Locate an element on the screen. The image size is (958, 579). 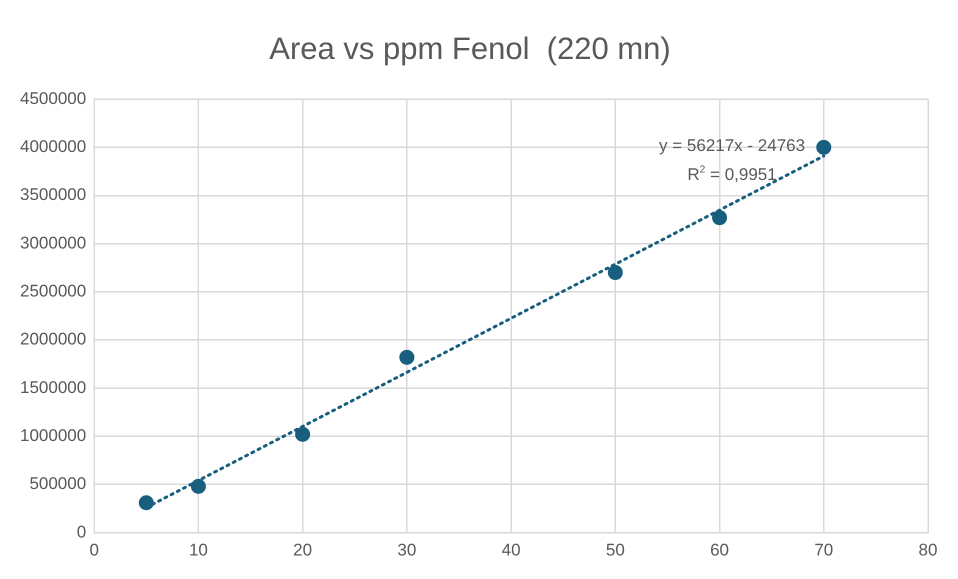
annotation: y = 56217x - 24763 is located at coordinates (732, 146).